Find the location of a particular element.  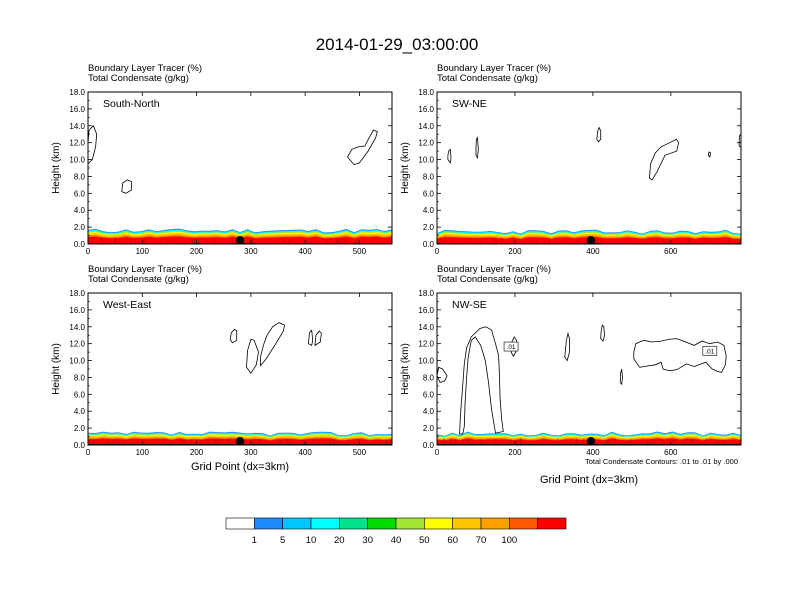

colorbar-level-label: 50 is located at coordinates (424, 540).